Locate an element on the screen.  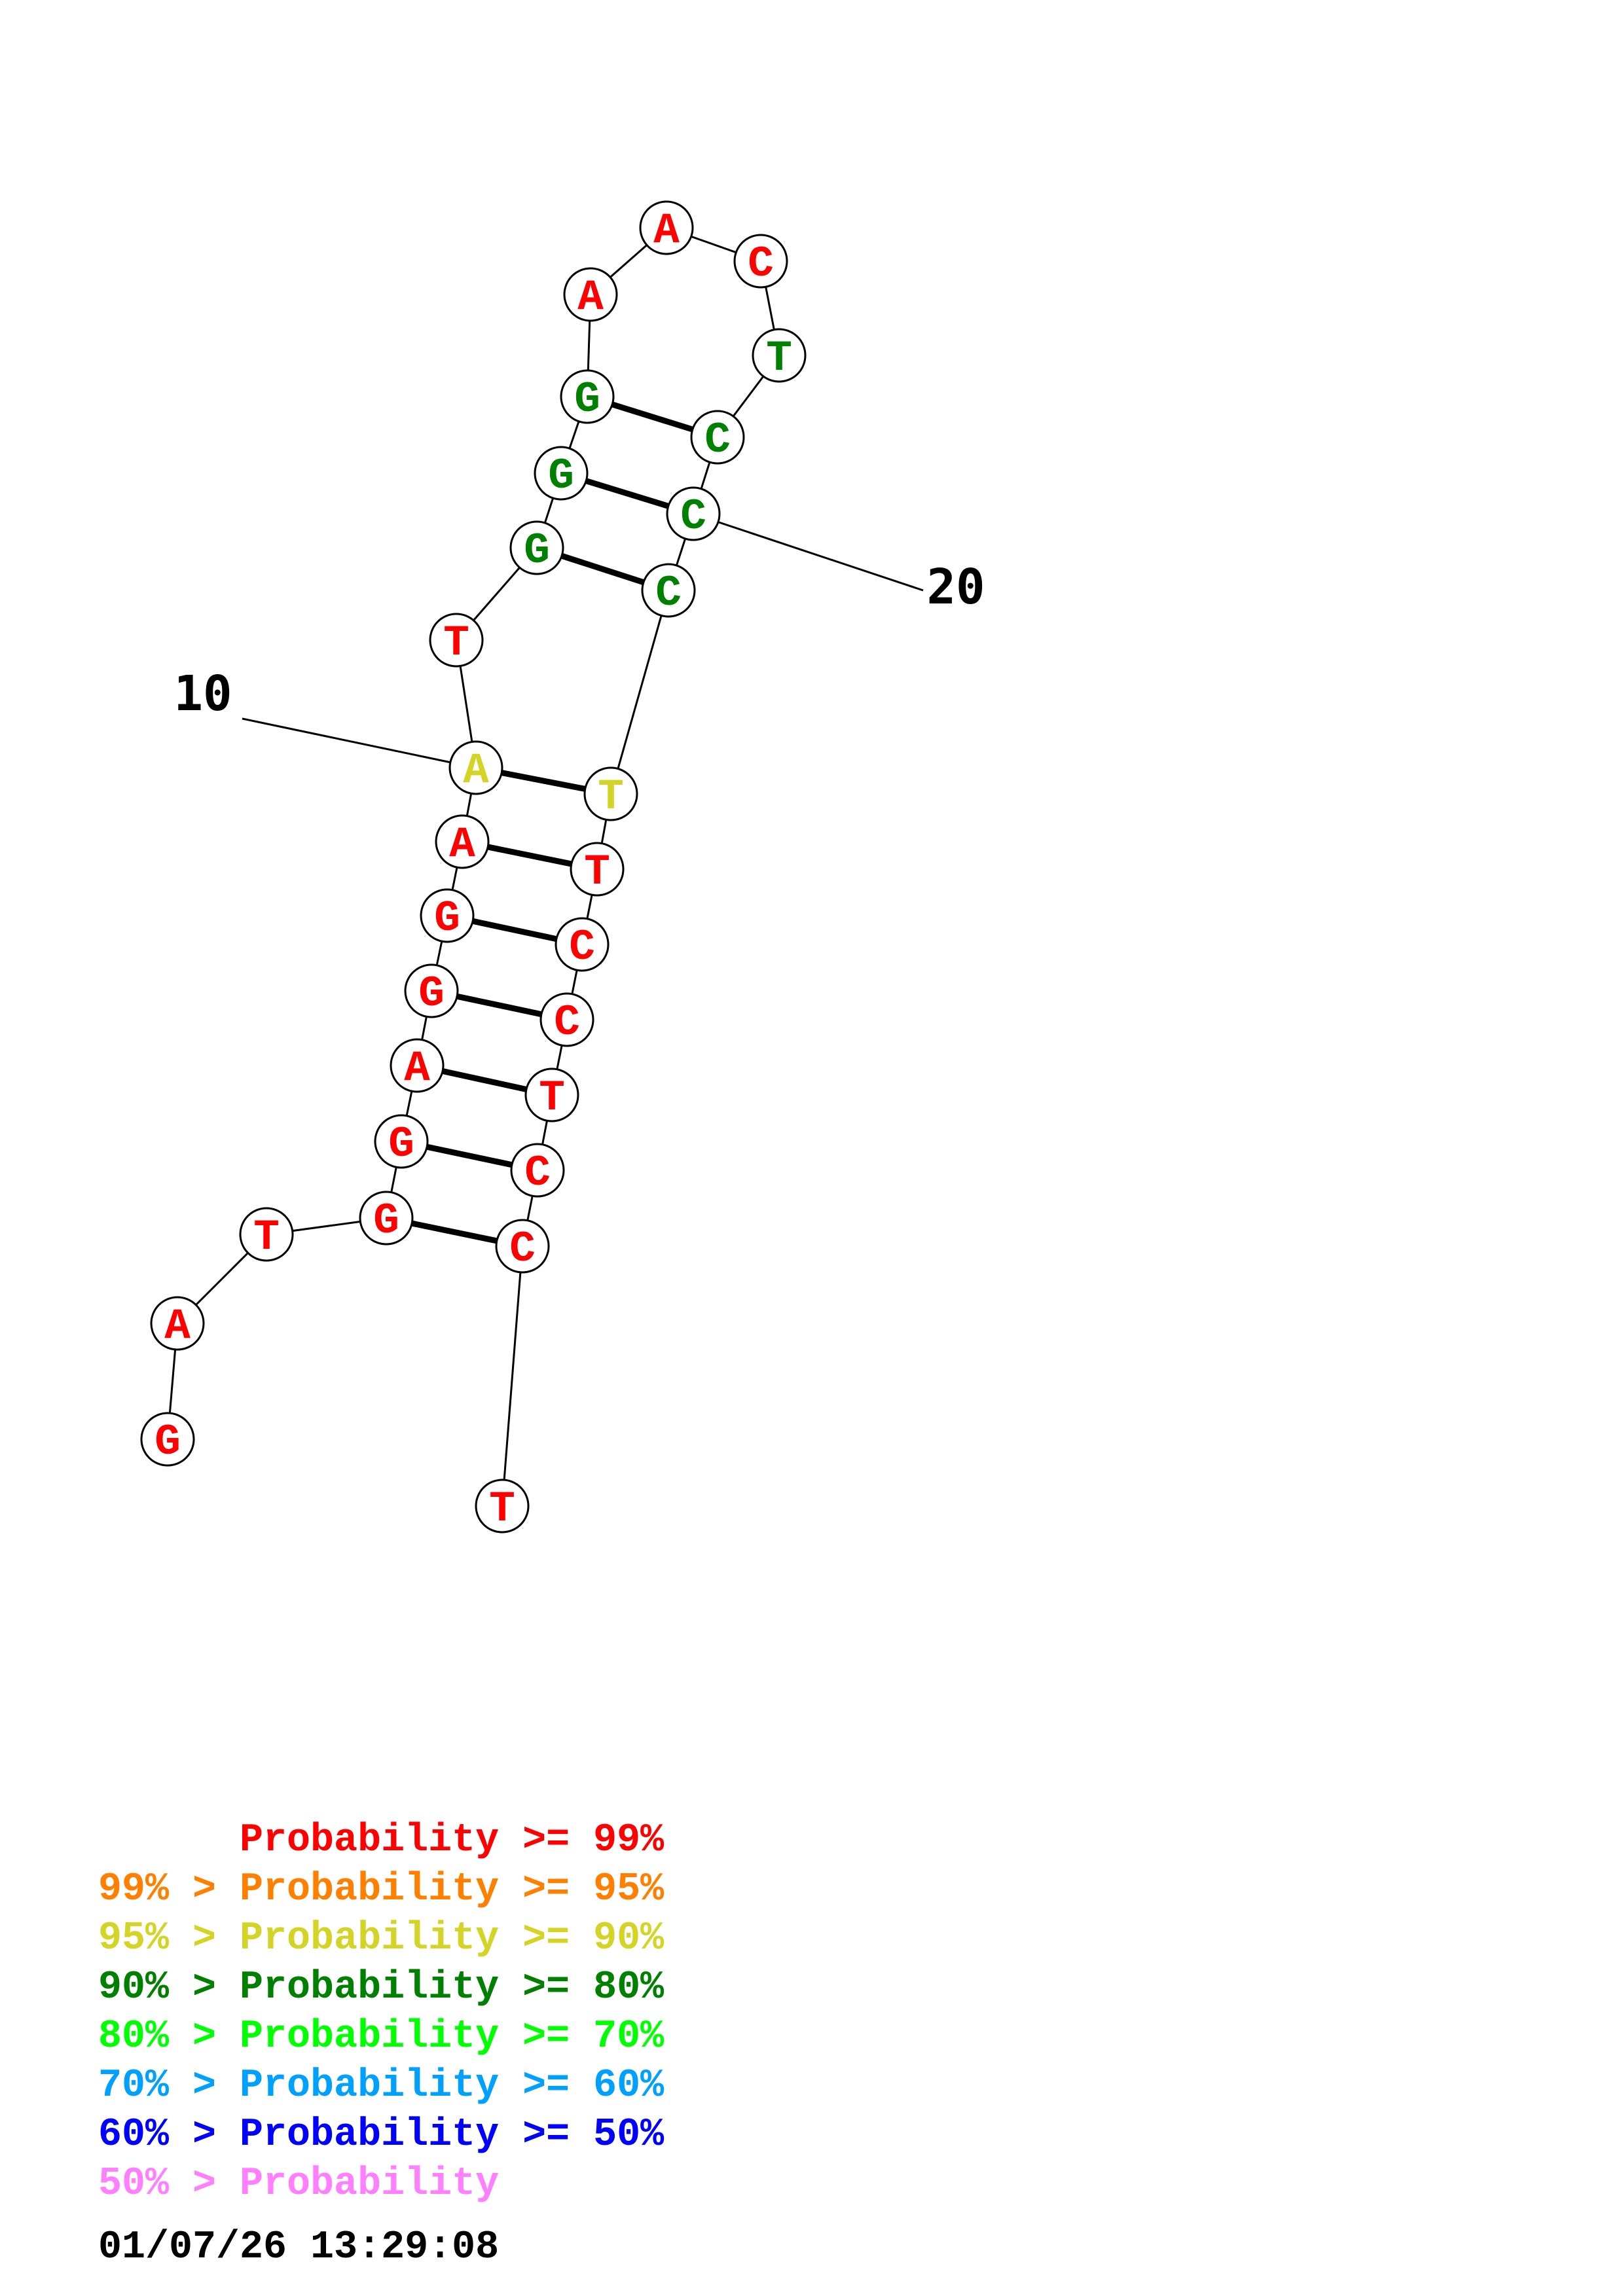
legend-line-95-90: 95% > Probability >= 90% is located at coordinates (381, 1938).